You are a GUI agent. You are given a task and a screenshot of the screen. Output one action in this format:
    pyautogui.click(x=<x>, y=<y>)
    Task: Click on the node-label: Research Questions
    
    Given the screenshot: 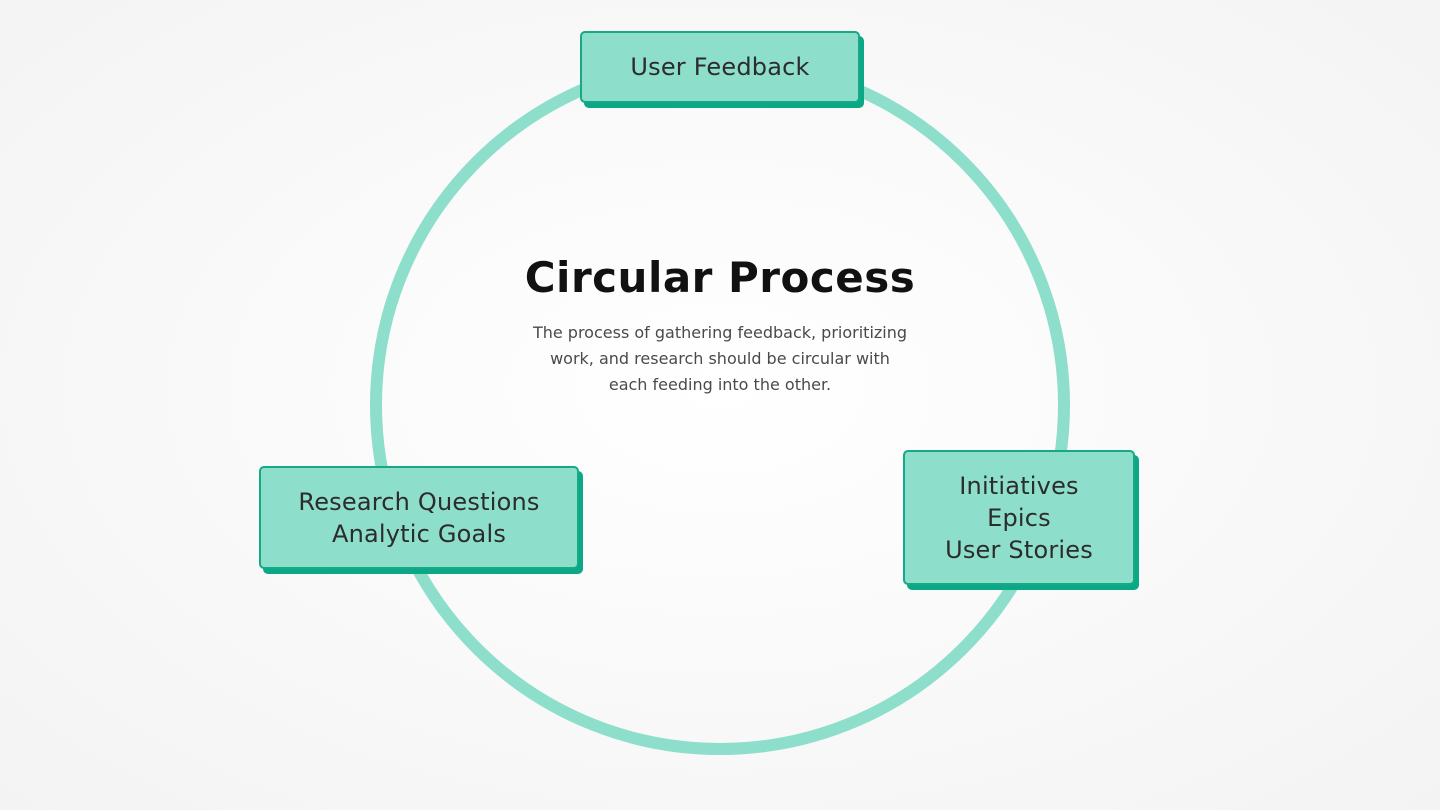 What is the action you would take?
    pyautogui.click(x=419, y=501)
    